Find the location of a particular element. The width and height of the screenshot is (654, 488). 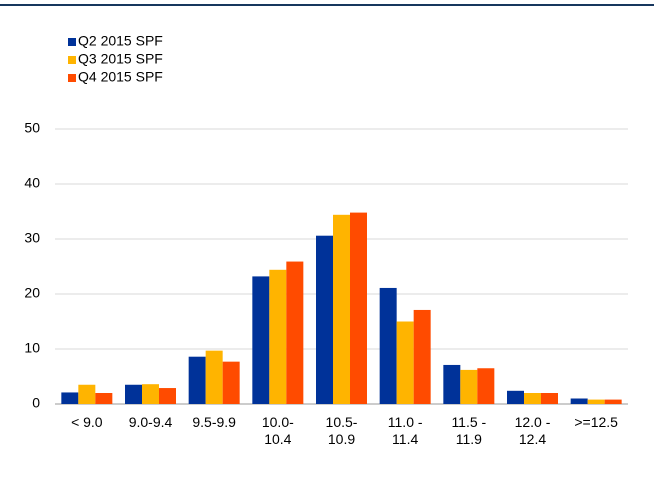

legend-label: Q2 2015 SPF is located at coordinates (120, 41).